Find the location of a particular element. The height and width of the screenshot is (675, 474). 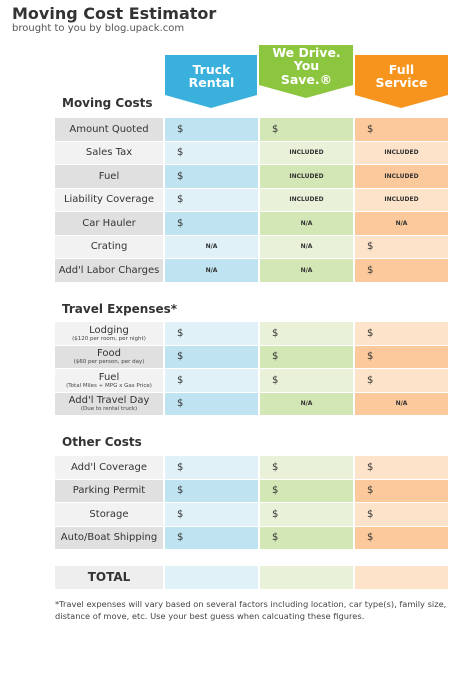

row-label-text: Amount Quoted is located at coordinates (109, 129).